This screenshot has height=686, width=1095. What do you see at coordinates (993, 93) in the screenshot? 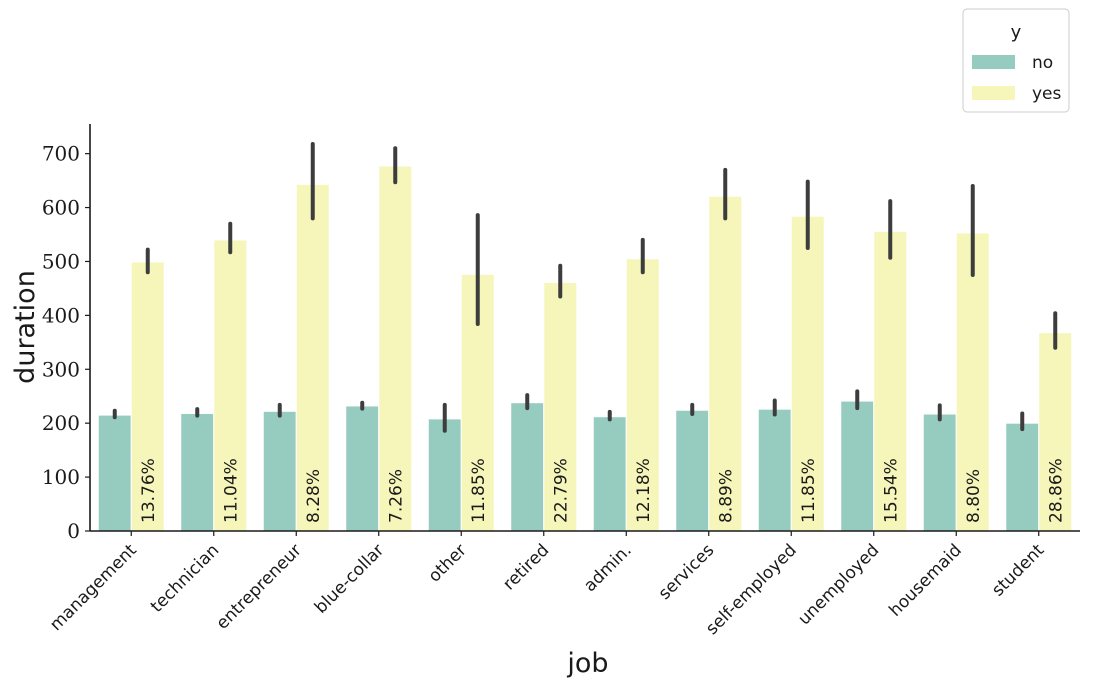
I see `legend-swatch-yes` at bounding box center [993, 93].